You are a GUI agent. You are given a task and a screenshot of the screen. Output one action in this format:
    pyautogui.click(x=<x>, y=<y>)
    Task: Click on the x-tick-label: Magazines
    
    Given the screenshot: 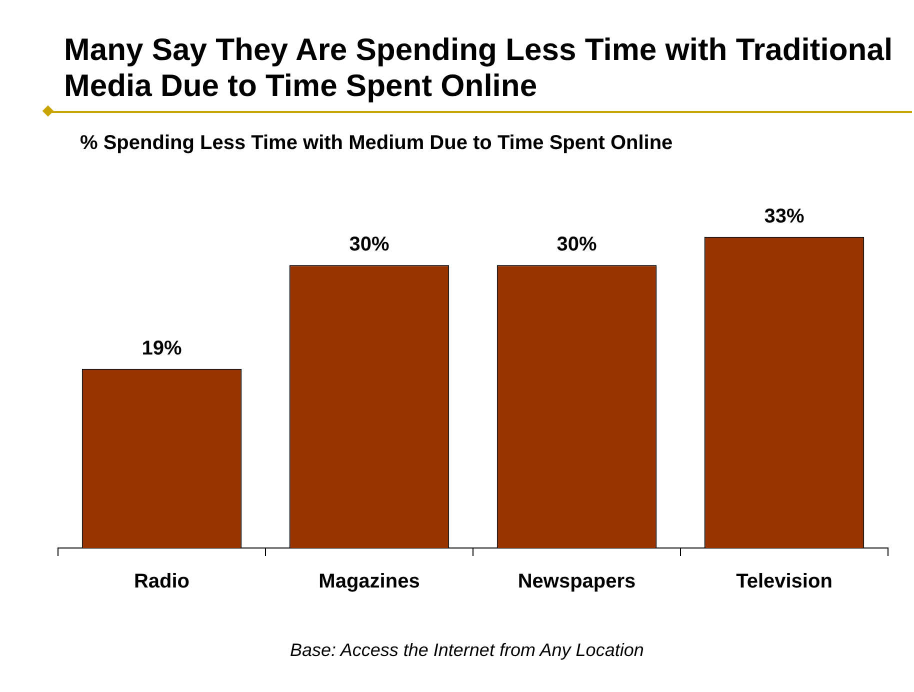 What is the action you would take?
    pyautogui.click(x=369, y=581)
    